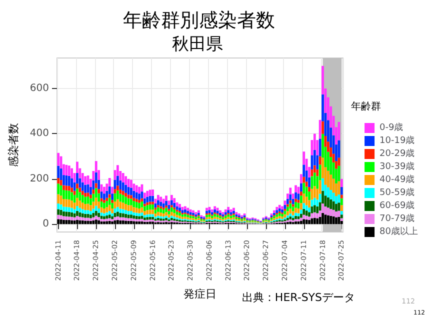 The height and width of the screenshot is (320, 427). Describe the element at coordinates (397, 153) in the screenshot. I see `legend-label: 20-29歳` at that location.